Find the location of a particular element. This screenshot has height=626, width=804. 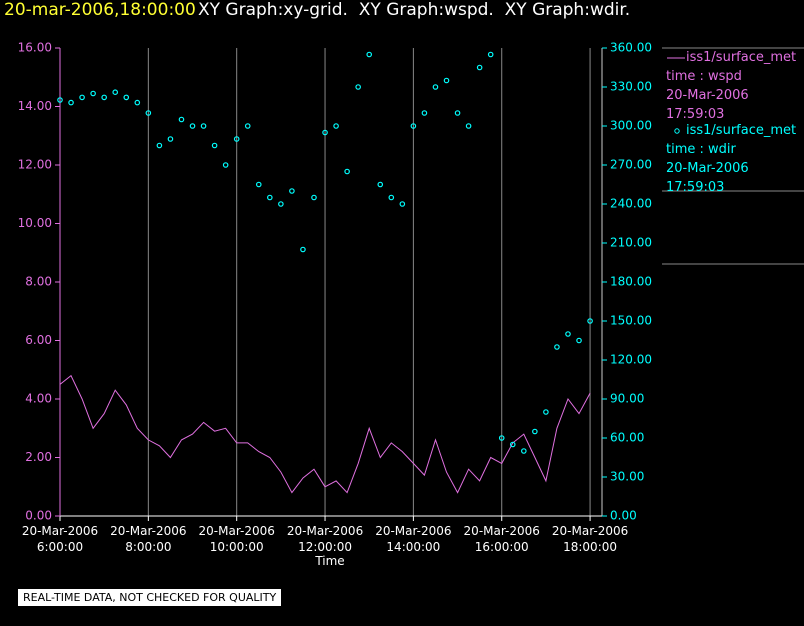

x-tick-label: 20-Mar-2006 10:00:00 is located at coordinates (236, 539).